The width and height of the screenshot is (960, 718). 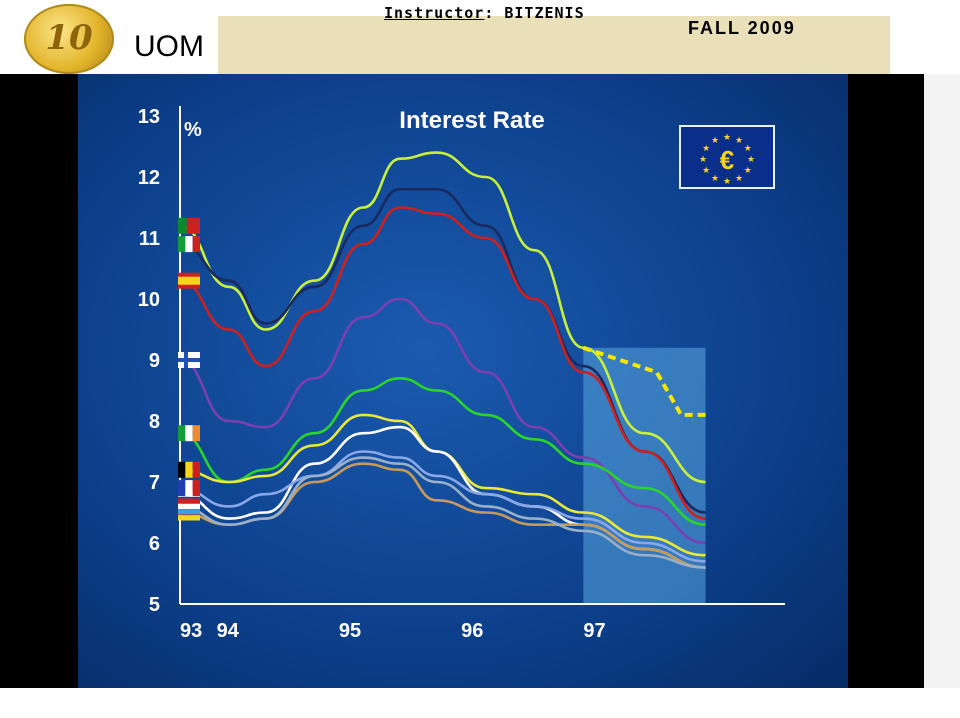 I want to click on france-flag, so click(x=189, y=488).